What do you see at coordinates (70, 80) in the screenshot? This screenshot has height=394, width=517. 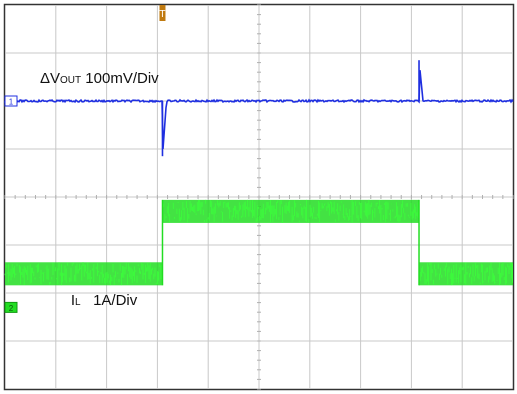 I see `channel-1-label-sub: OUT` at bounding box center [70, 80].